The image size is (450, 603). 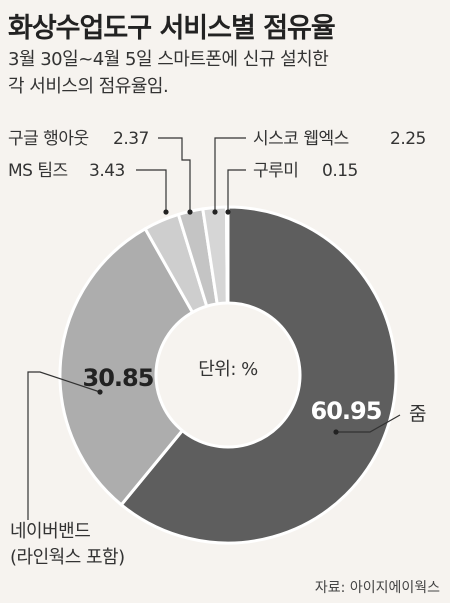 What do you see at coordinates (50, 531) in the screenshot?
I see `slice-label-naver-band-line-1: 네이버밴드` at bounding box center [50, 531].